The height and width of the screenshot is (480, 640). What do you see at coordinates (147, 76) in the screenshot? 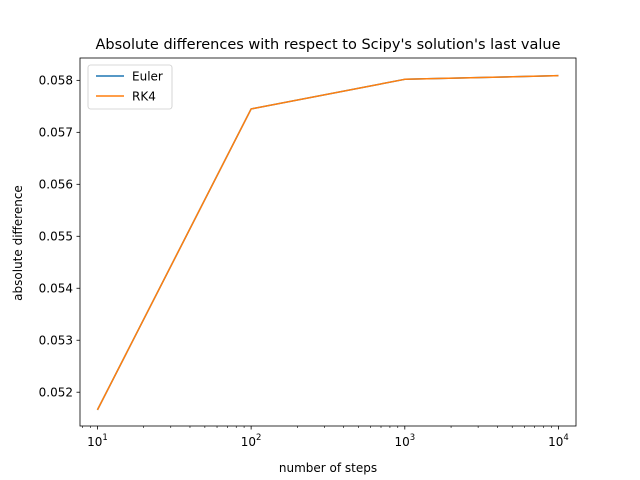
I see `legend-label-euler: Euler` at bounding box center [147, 76].